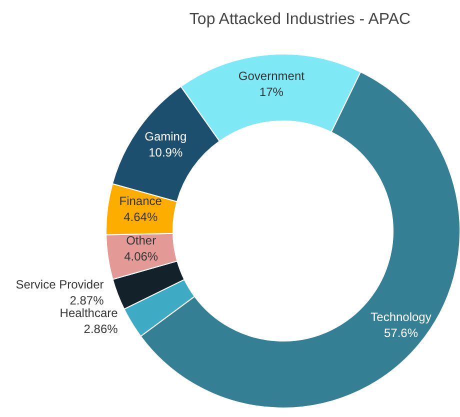  What do you see at coordinates (60, 284) in the screenshot?
I see `slice-label: Service Provider` at bounding box center [60, 284].